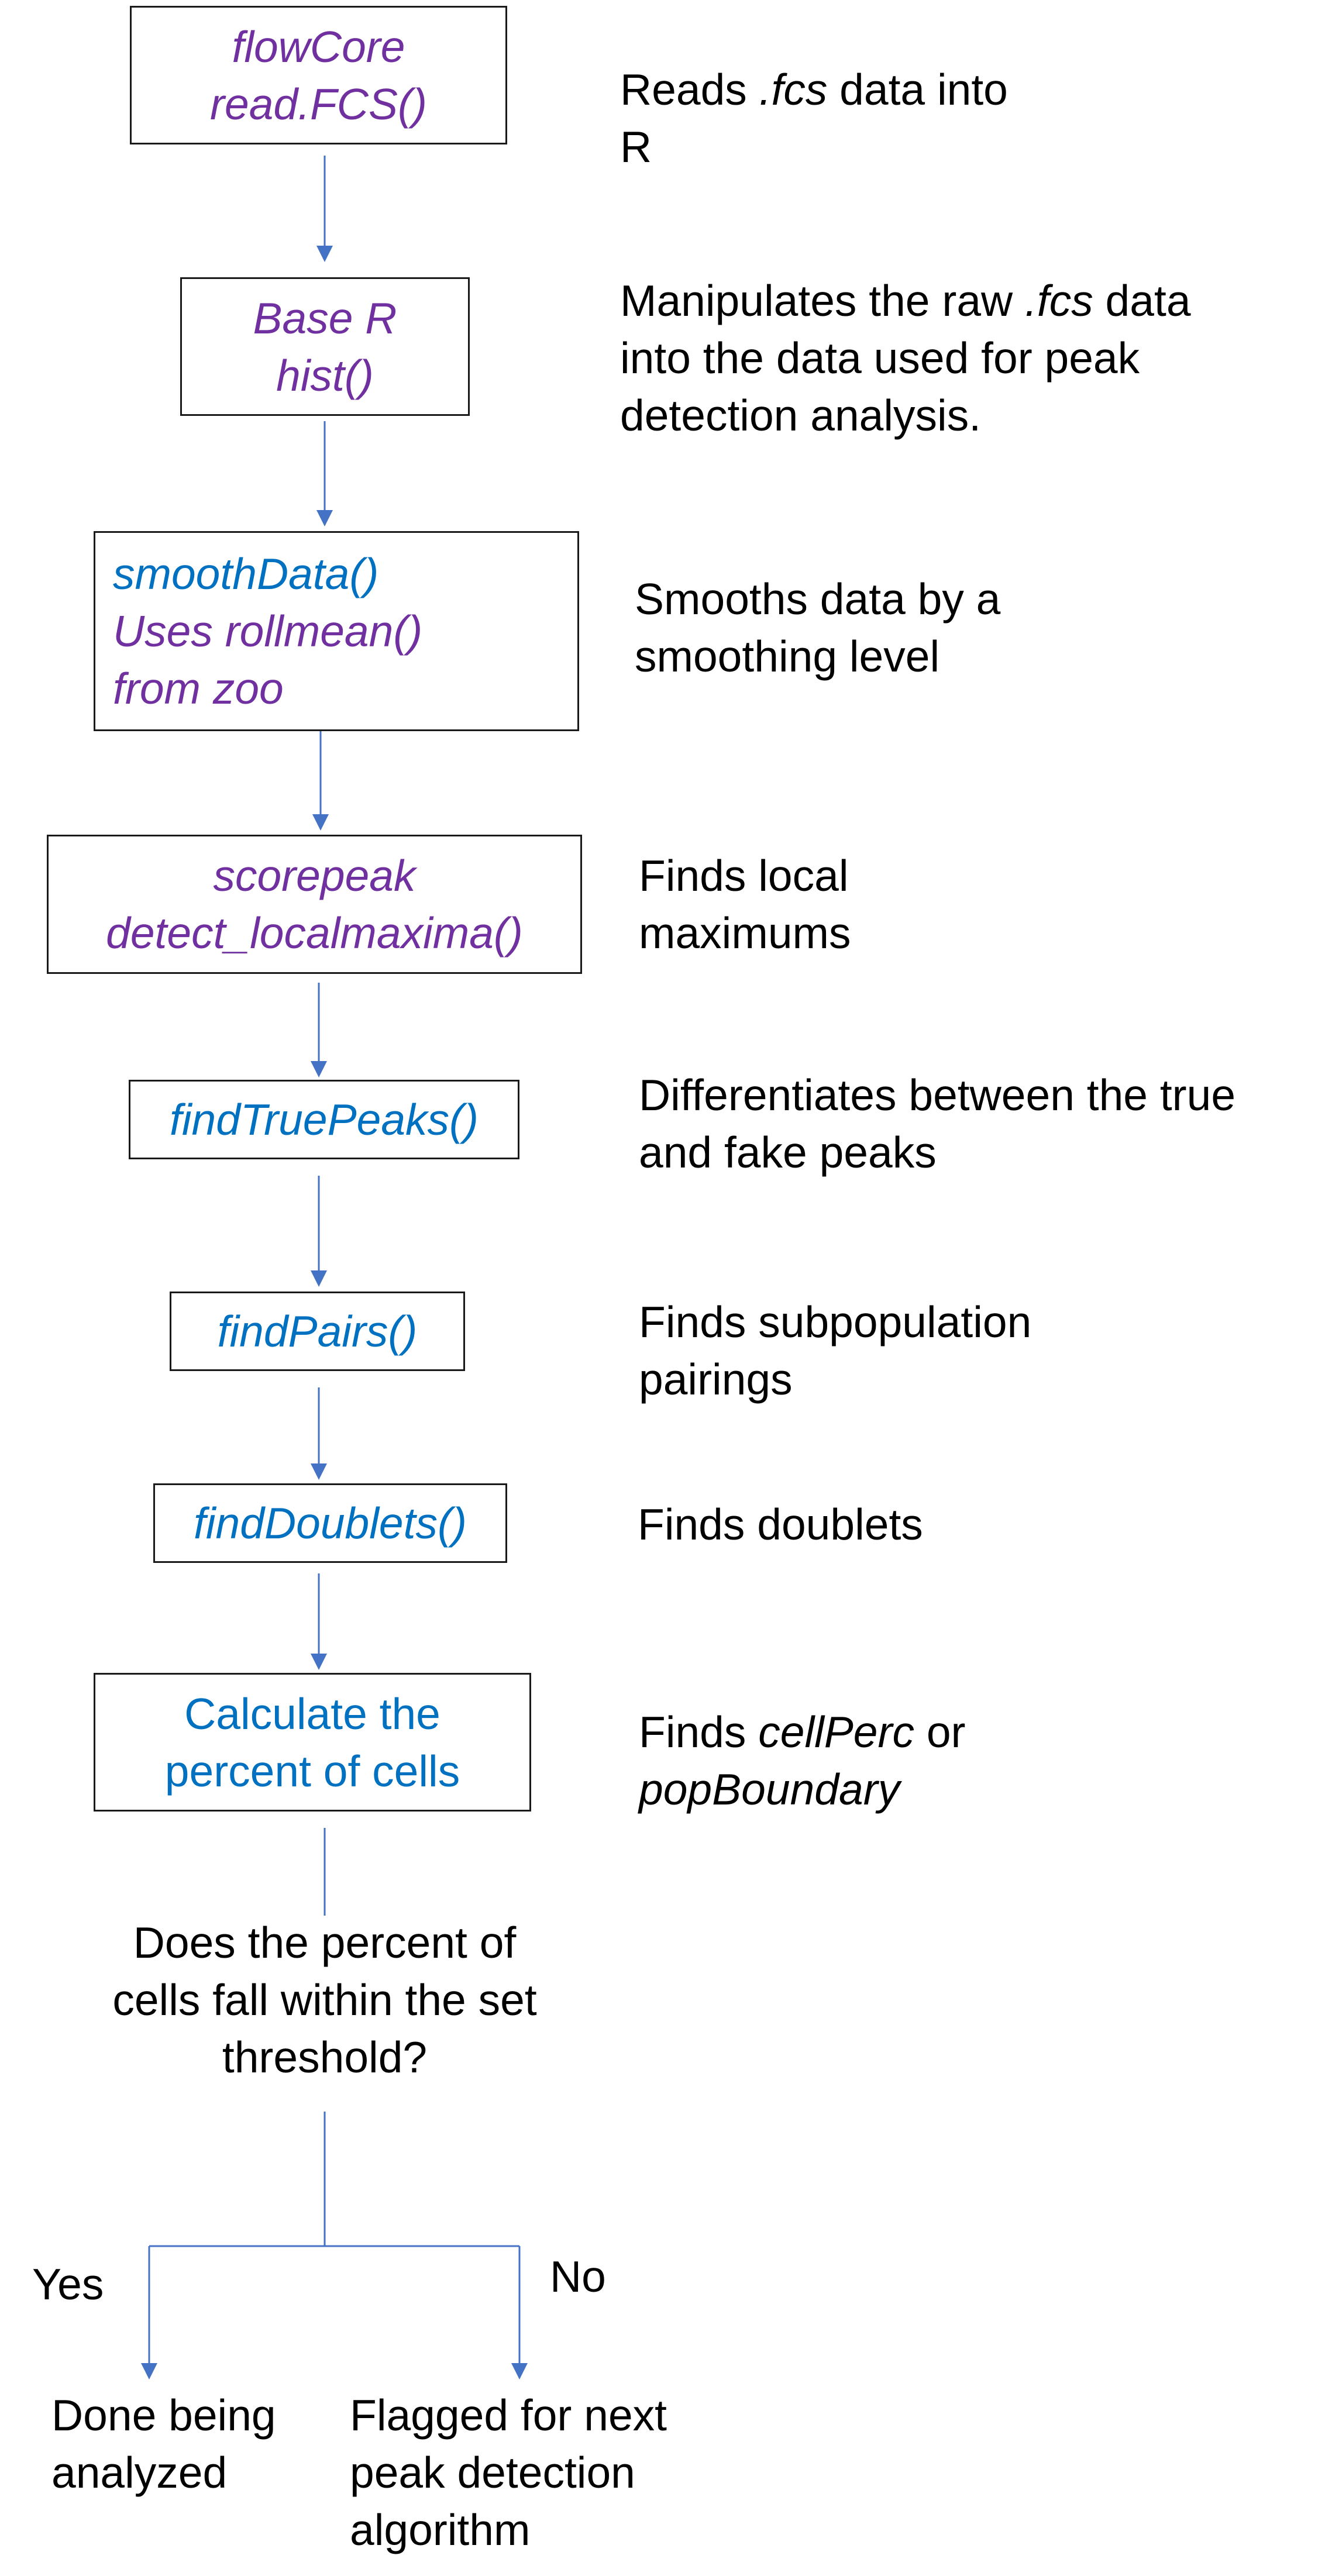 Image resolution: width=1332 pixels, height=2576 pixels. Describe the element at coordinates (716, 1379) in the screenshot. I see `step-description-text: pairings` at that location.